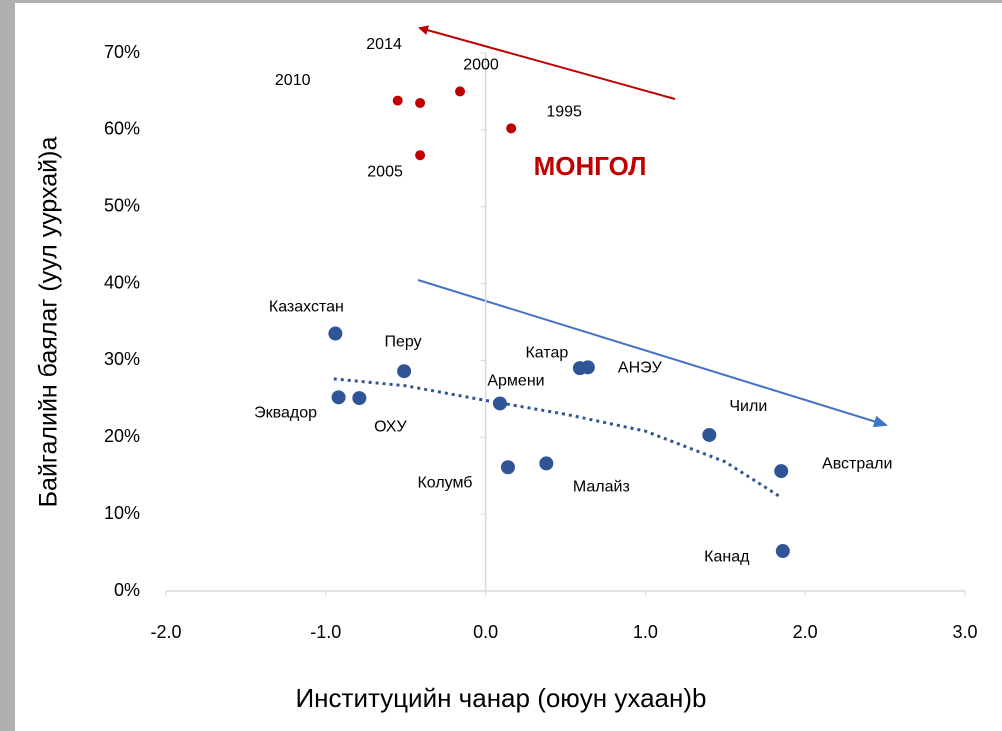 The image size is (1002, 731). What do you see at coordinates (640, 368) in the screenshot?
I see `point-label: АНЭУ` at bounding box center [640, 368].